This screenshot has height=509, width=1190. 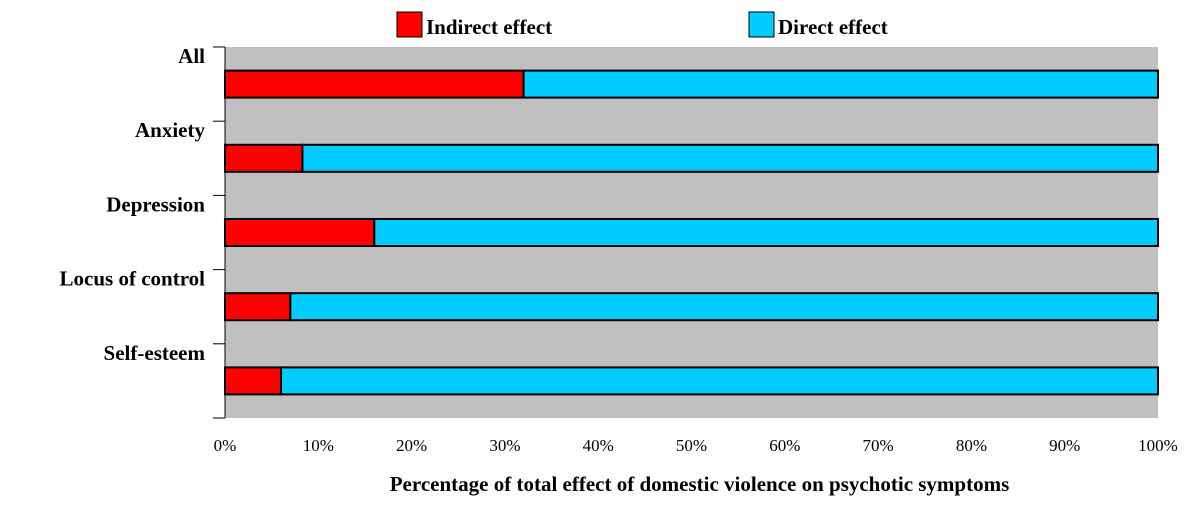 I want to click on category-label: Locus of control, so click(x=133, y=279).